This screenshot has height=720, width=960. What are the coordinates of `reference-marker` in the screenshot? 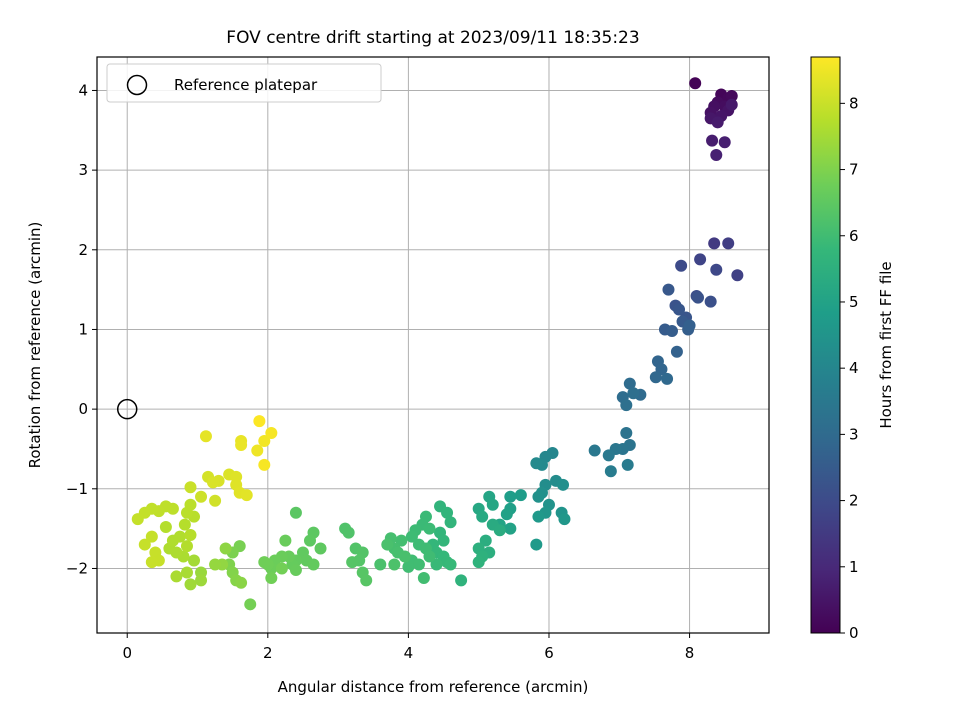 It's located at (127, 409).